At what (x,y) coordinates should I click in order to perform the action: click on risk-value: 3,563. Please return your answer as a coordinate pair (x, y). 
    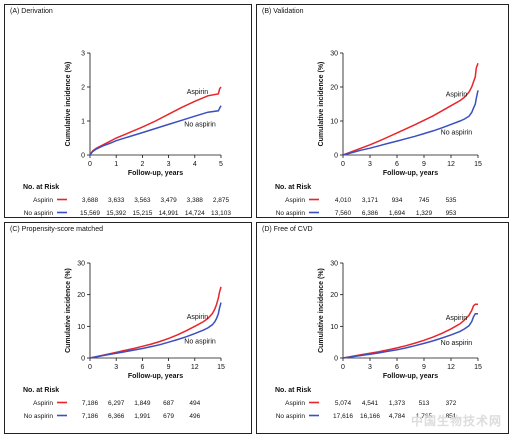
    Looking at the image, I should click on (142, 200).